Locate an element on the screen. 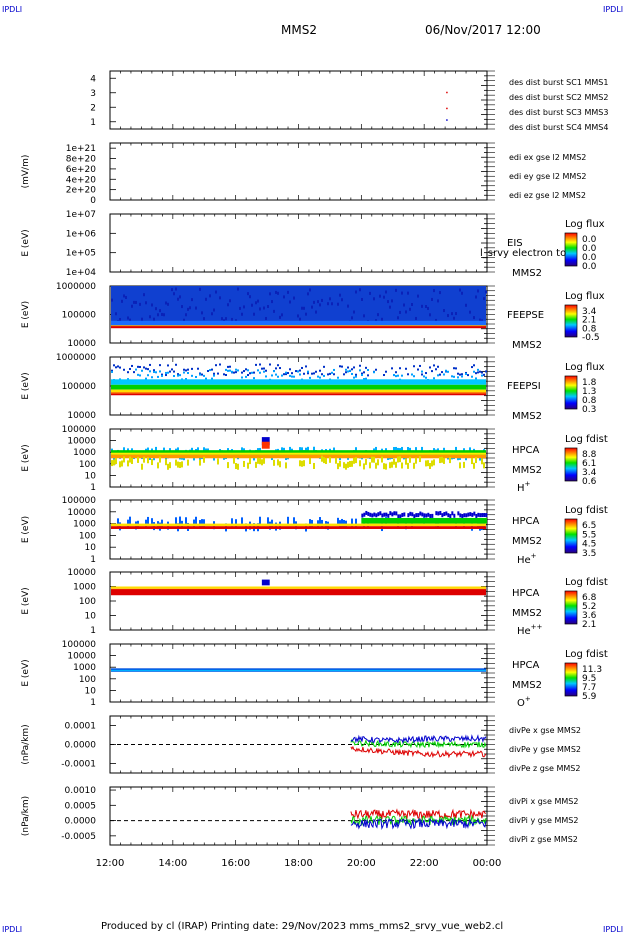  feepsi-y-tick-label: 1000000 is located at coordinates (76, 358).